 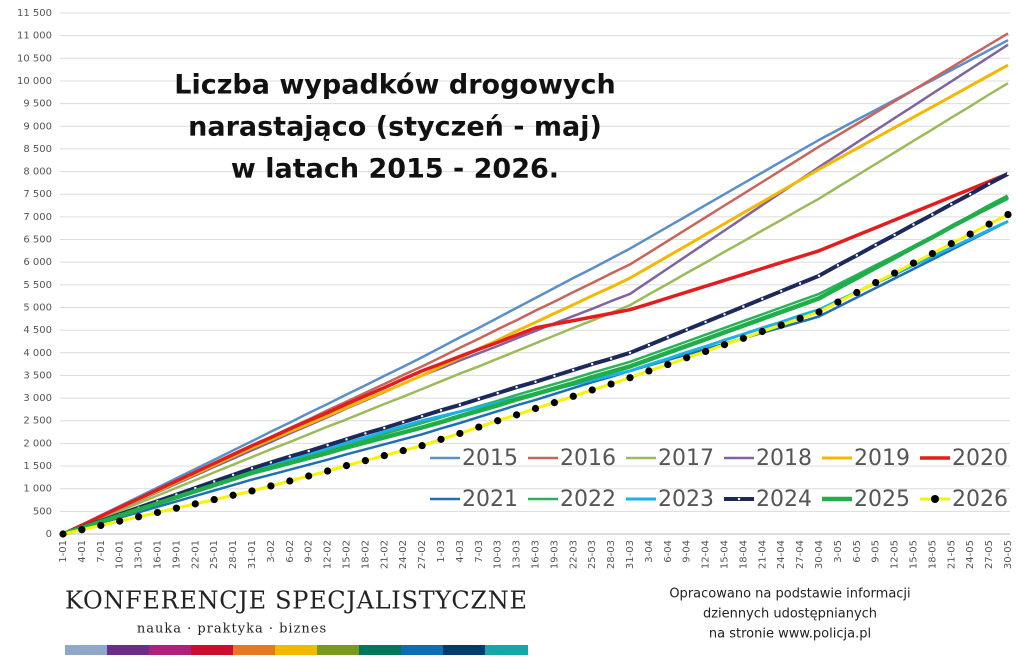 I want to click on x-tick-label: 9-04, so click(x=687, y=551).